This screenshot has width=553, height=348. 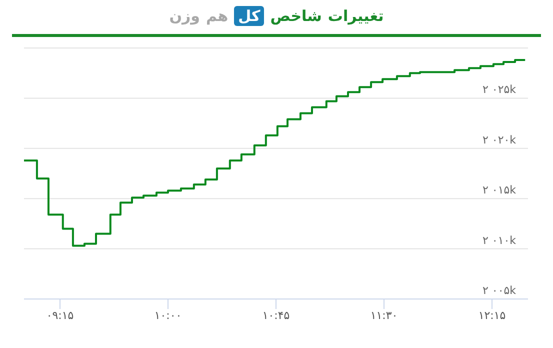 I want to click on y-tick-label: ۲ ۰۰۵k, so click(x=499, y=290).